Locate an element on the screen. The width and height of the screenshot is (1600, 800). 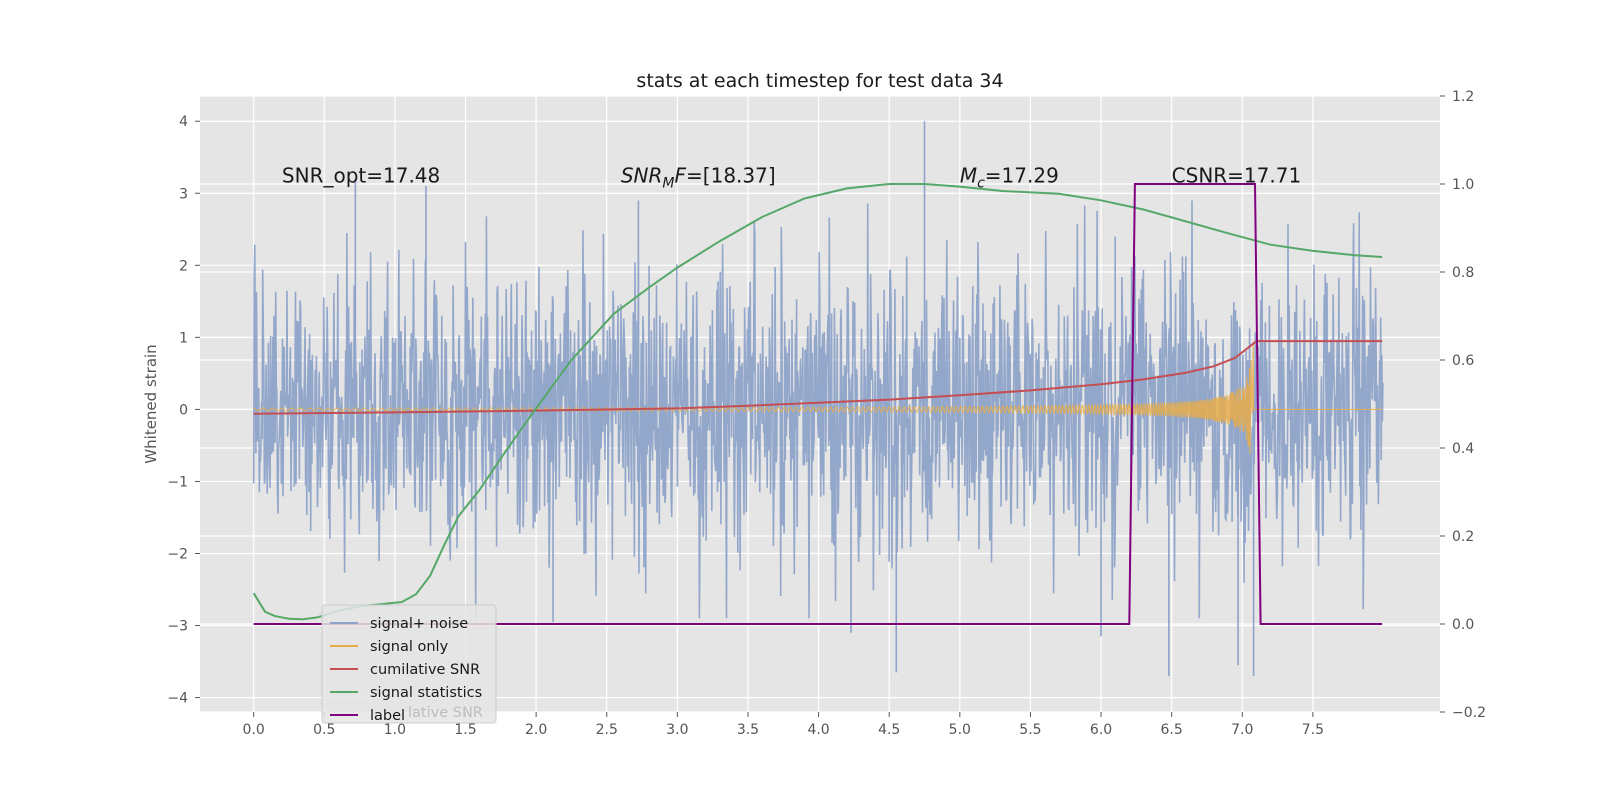
x-tick-label: 3.0 is located at coordinates (677, 730).